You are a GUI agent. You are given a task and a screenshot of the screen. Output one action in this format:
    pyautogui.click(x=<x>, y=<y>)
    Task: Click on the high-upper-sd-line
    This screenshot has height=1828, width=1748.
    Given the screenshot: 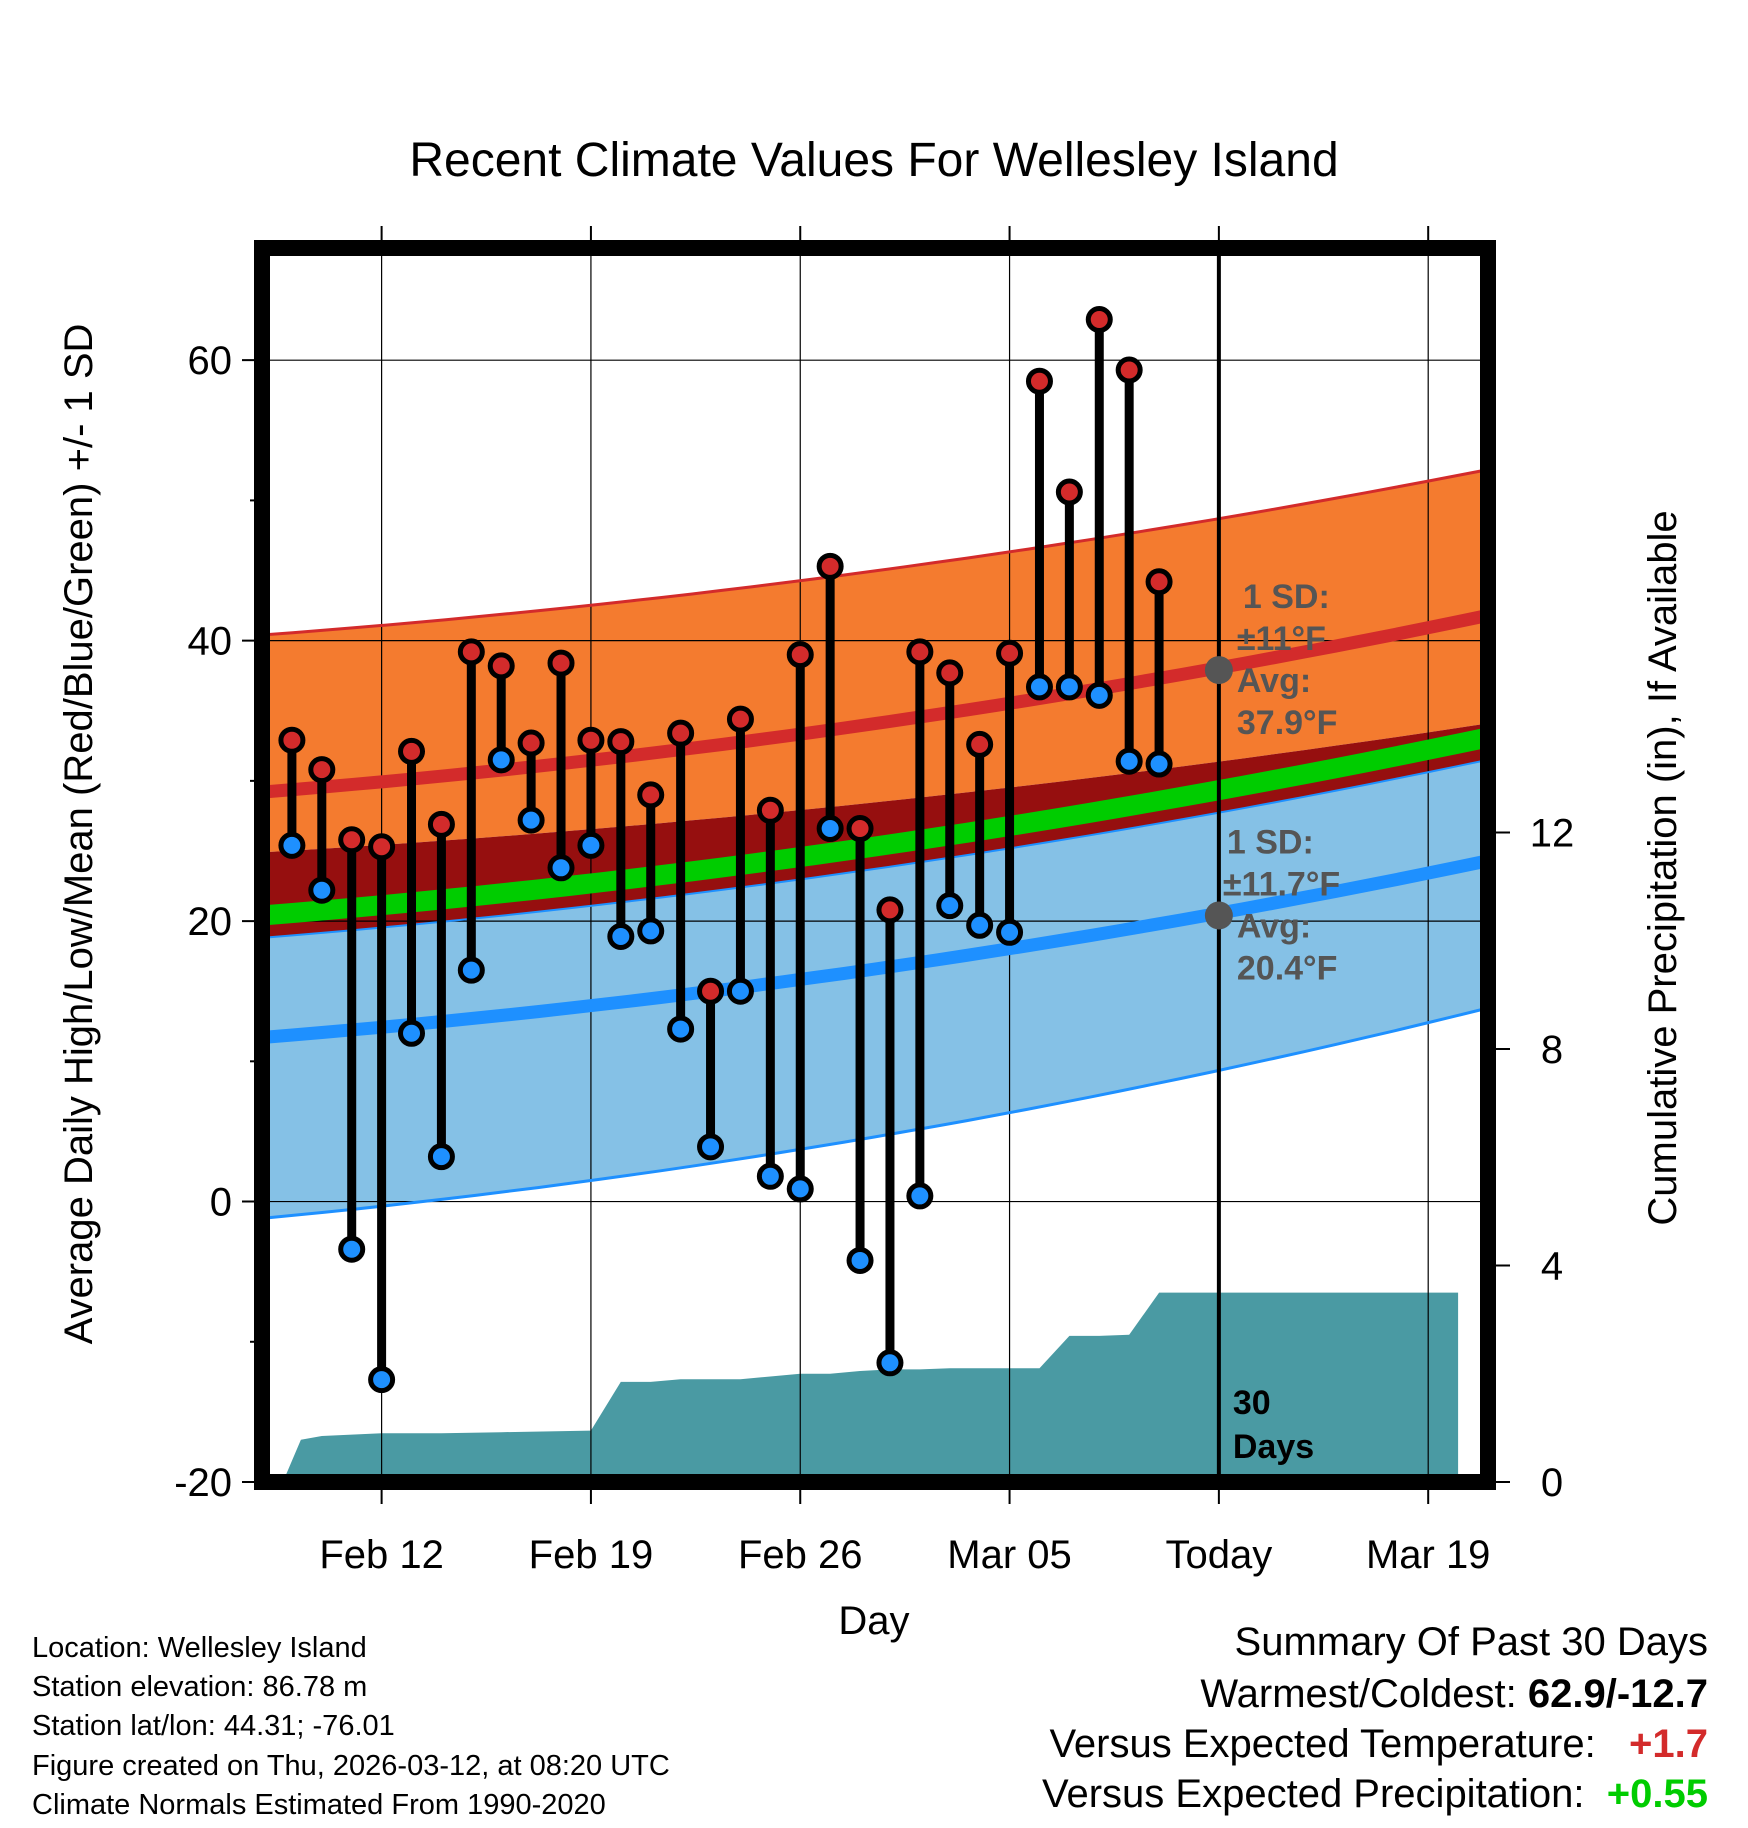 What is the action you would take?
    pyautogui.click(x=875, y=552)
    